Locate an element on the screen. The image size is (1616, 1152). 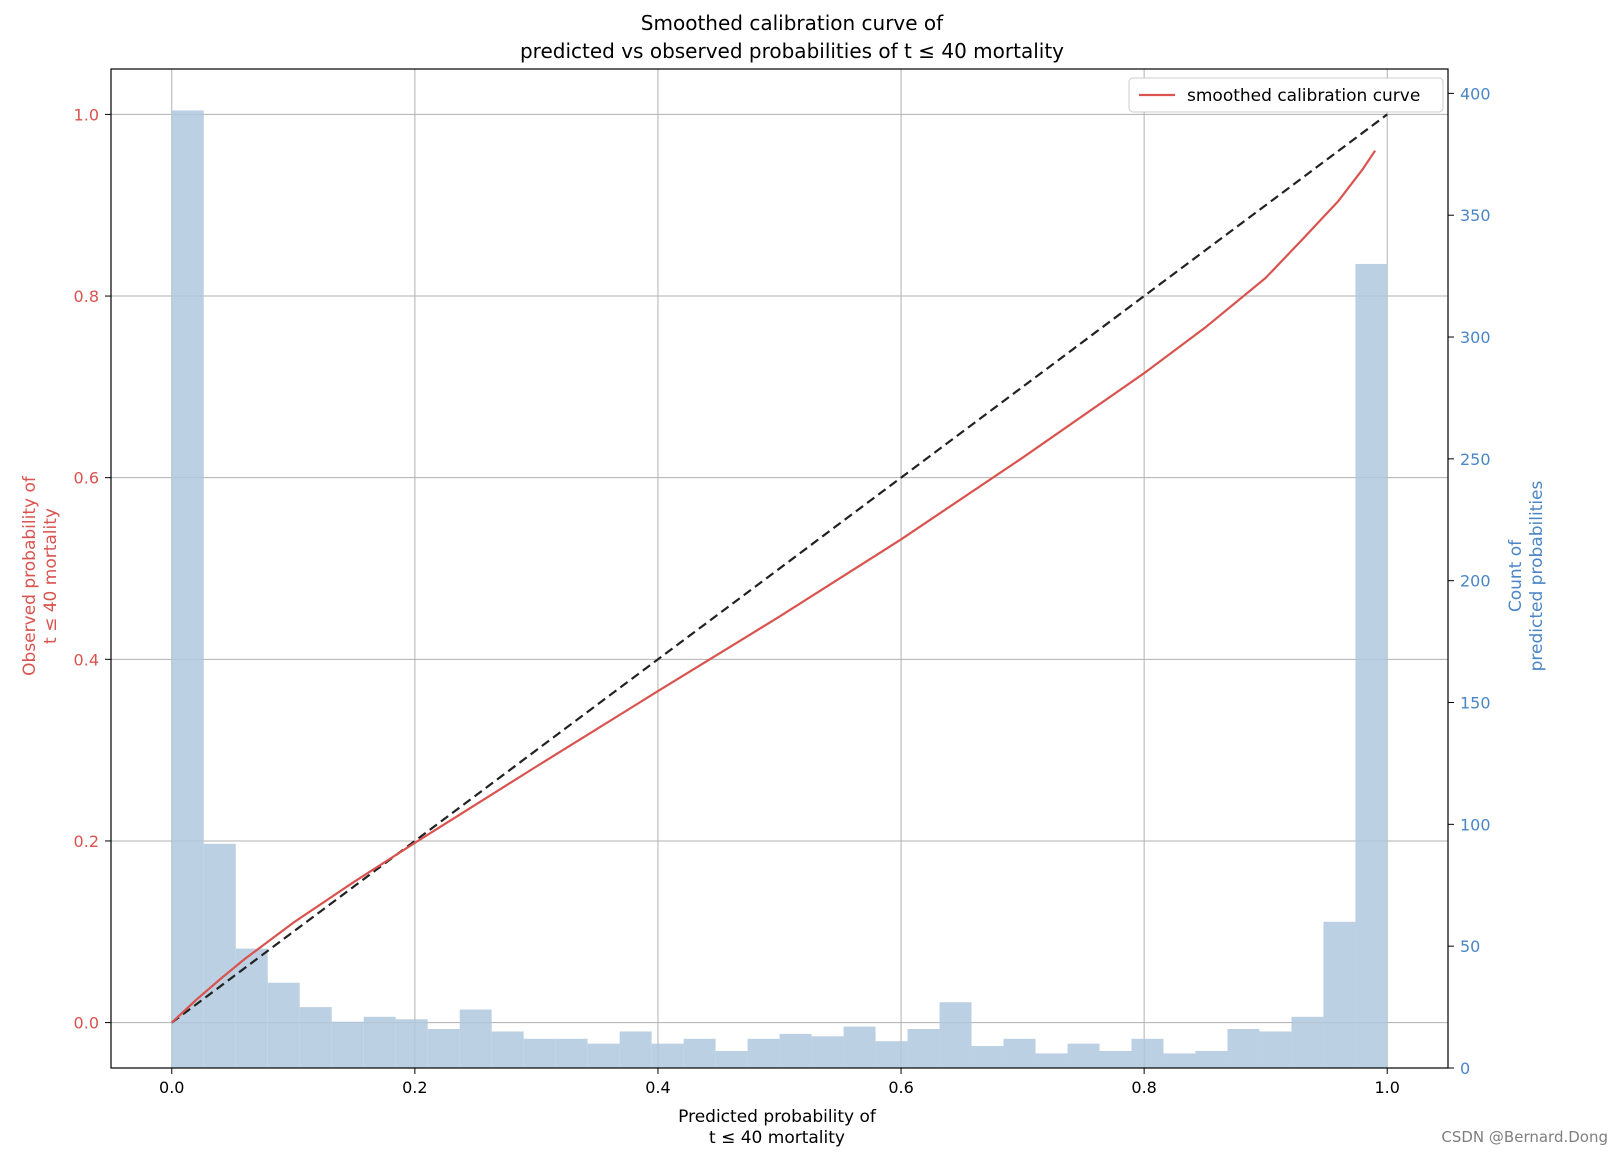
right-y-tick-label-1: 50 is located at coordinates (1470, 946).